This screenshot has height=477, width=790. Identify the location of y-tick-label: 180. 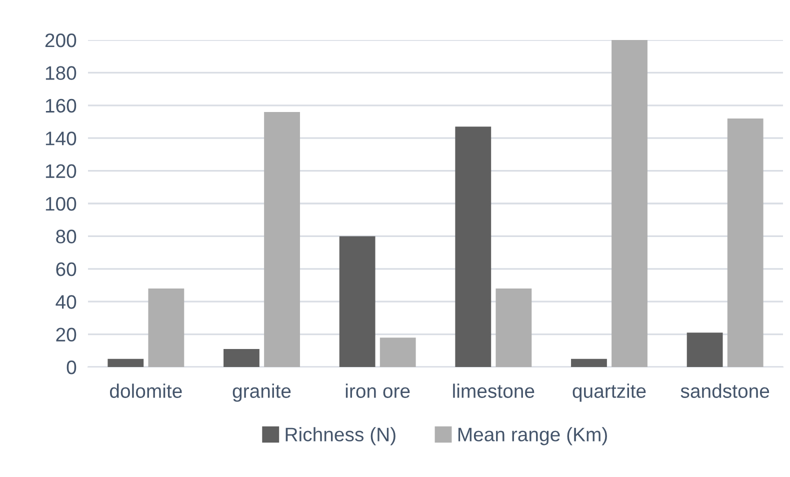
(61, 73).